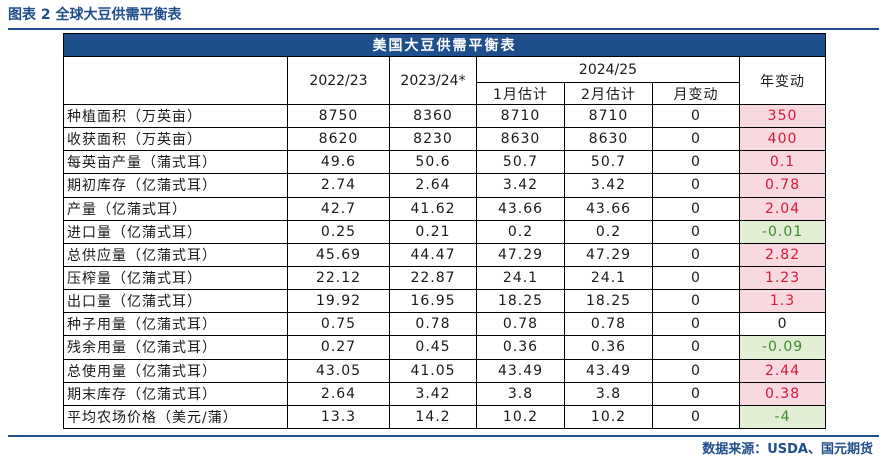 This screenshot has height=464, width=887. What do you see at coordinates (338, 208) in the screenshot?
I see `cell-2022: 42.7` at bounding box center [338, 208].